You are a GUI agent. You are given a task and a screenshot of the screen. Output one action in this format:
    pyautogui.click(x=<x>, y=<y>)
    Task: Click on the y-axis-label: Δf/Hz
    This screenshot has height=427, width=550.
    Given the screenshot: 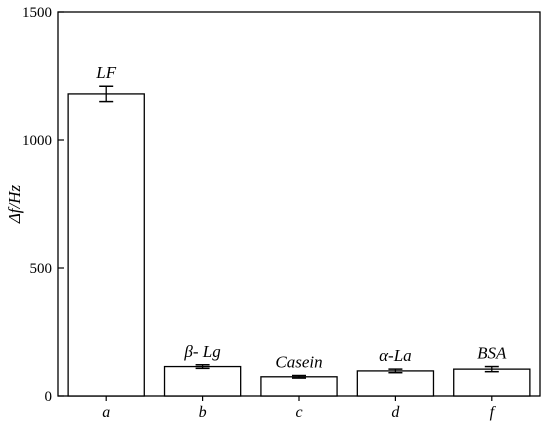 What is the action you would take?
    pyautogui.click(x=14, y=204)
    